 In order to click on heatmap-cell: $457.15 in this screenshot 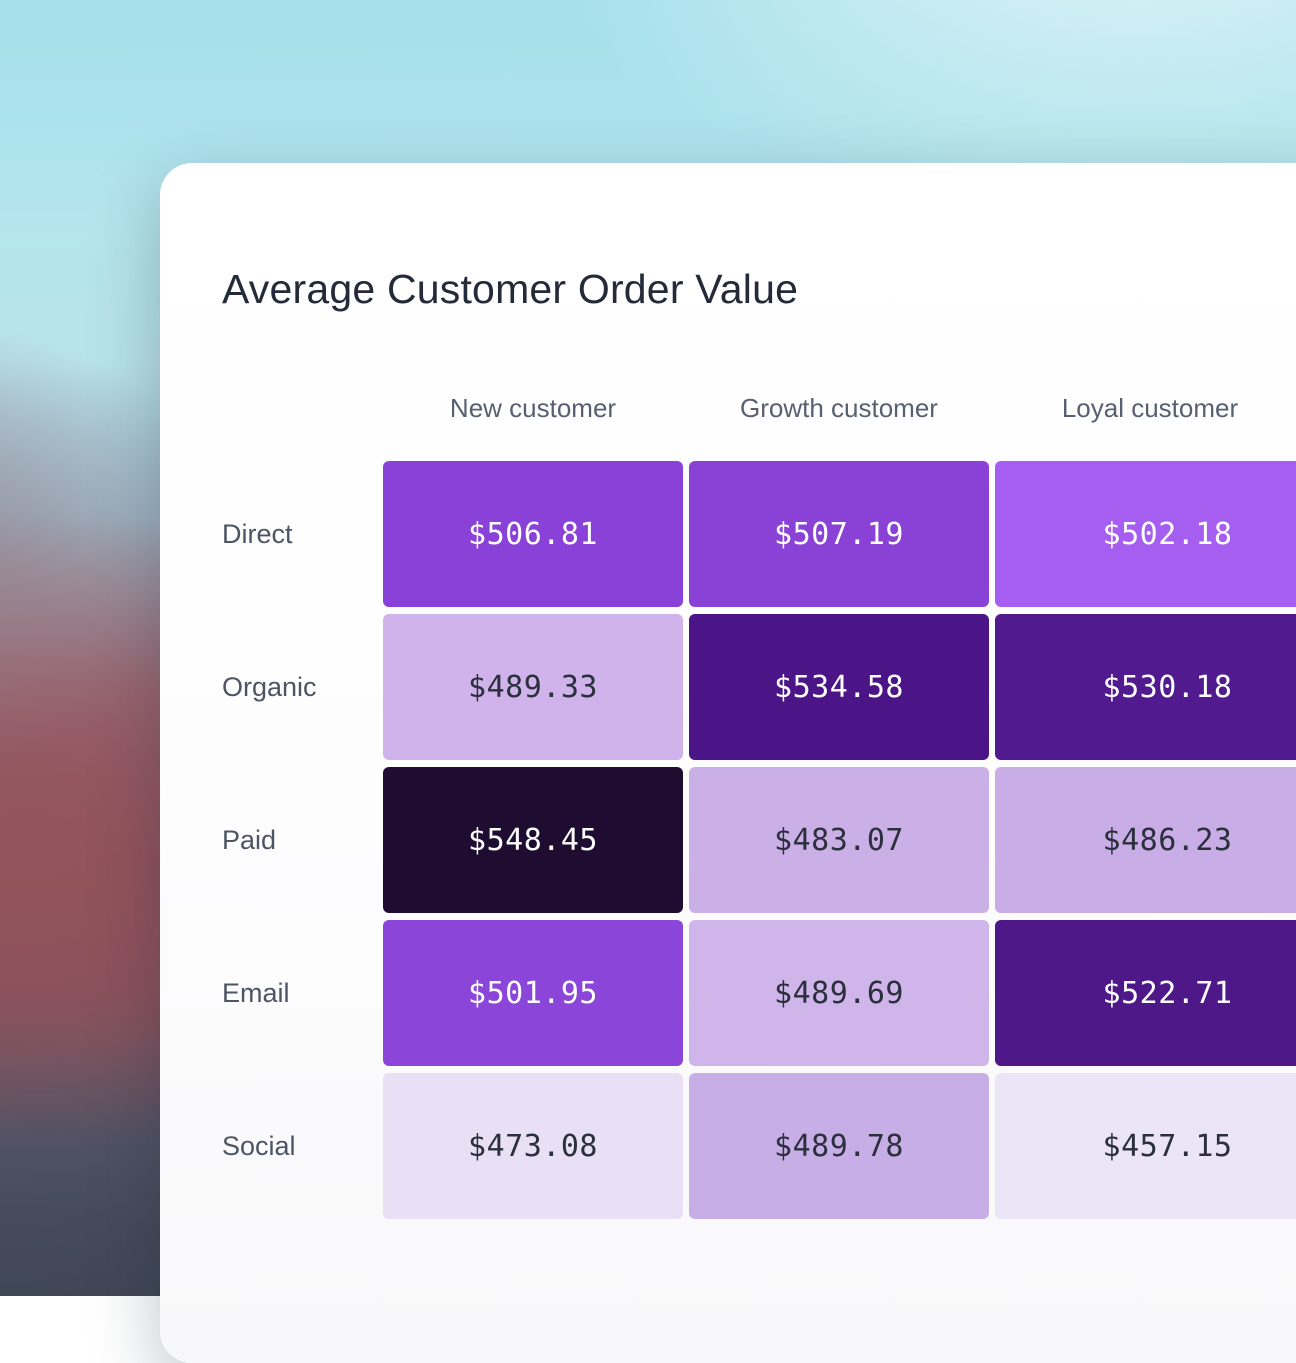, I will do `click(1145, 1146)`.